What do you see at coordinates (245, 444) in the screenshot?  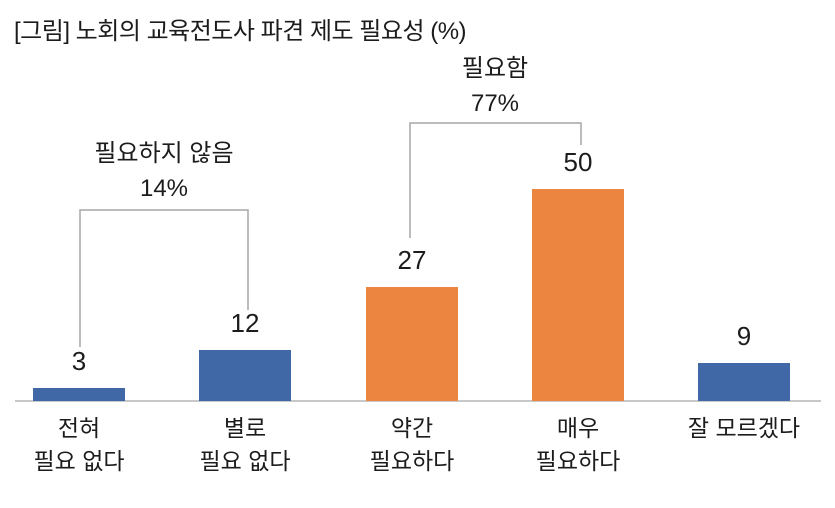 I see `category-label-1: 별로 필요 없다` at bounding box center [245, 444].